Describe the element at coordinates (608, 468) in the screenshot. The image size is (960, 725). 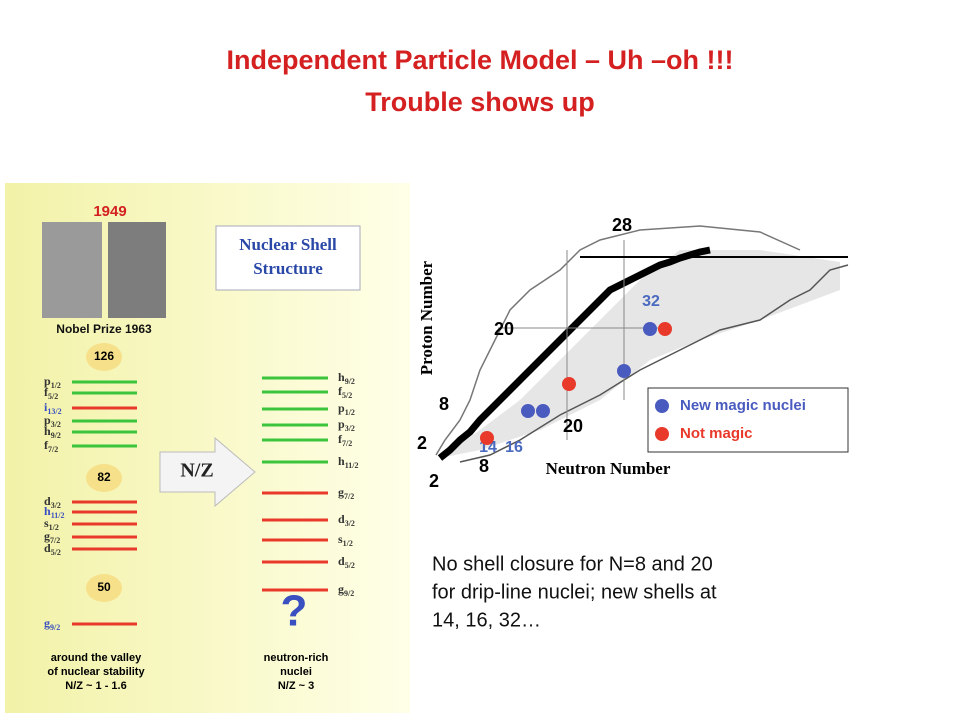
I see `x-label: Neutron Number` at that location.